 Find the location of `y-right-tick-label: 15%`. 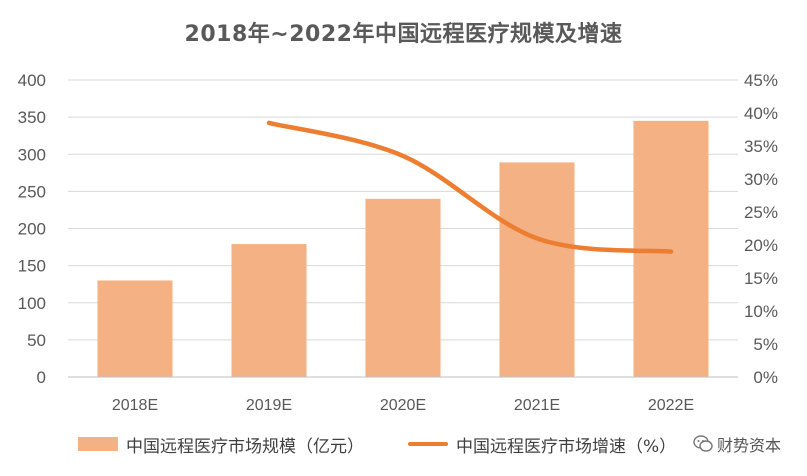

y-right-tick-label: 15% is located at coordinates (761, 278).